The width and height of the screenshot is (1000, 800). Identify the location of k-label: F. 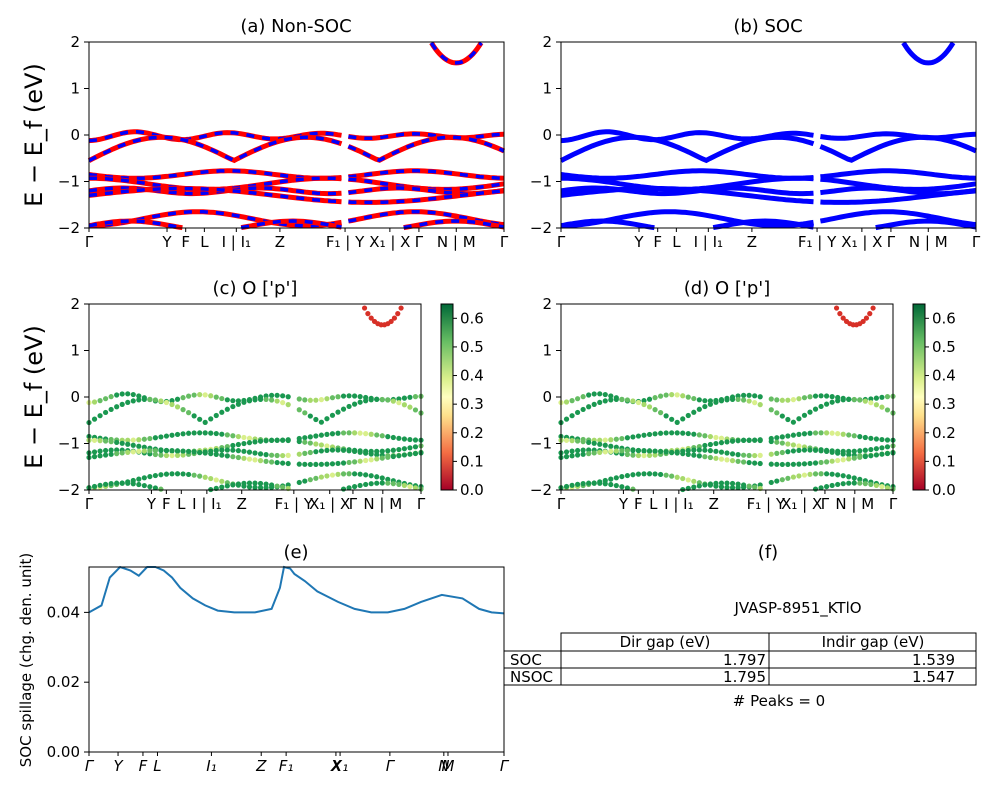
(638, 504).